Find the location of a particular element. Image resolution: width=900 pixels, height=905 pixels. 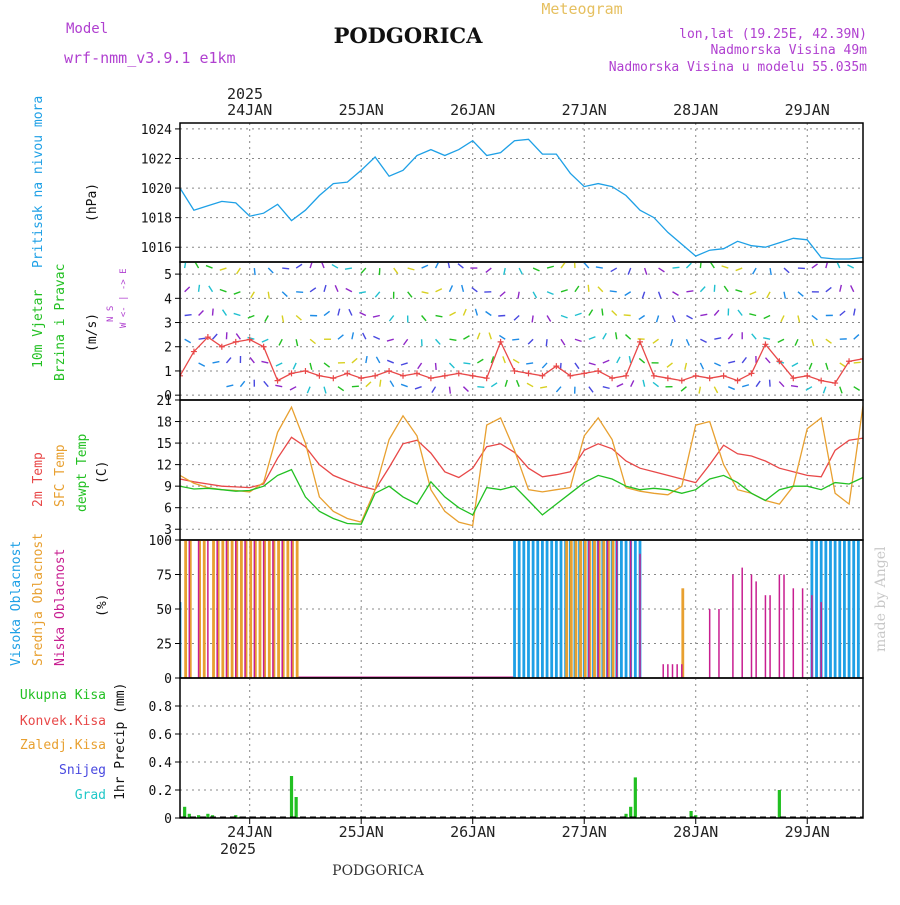

precip-legend-conv: Konvek.Kisa is located at coordinates (63, 721).